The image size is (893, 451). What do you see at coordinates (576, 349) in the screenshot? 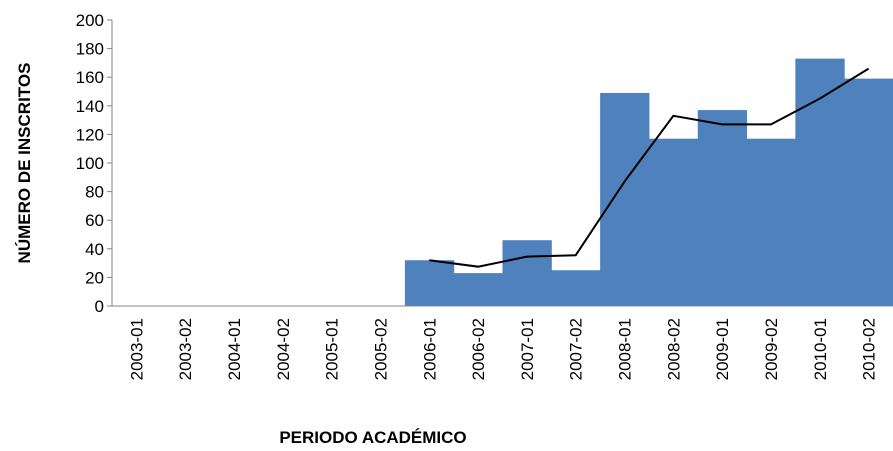
I see `x-tick-label: 2007-02` at bounding box center [576, 349].